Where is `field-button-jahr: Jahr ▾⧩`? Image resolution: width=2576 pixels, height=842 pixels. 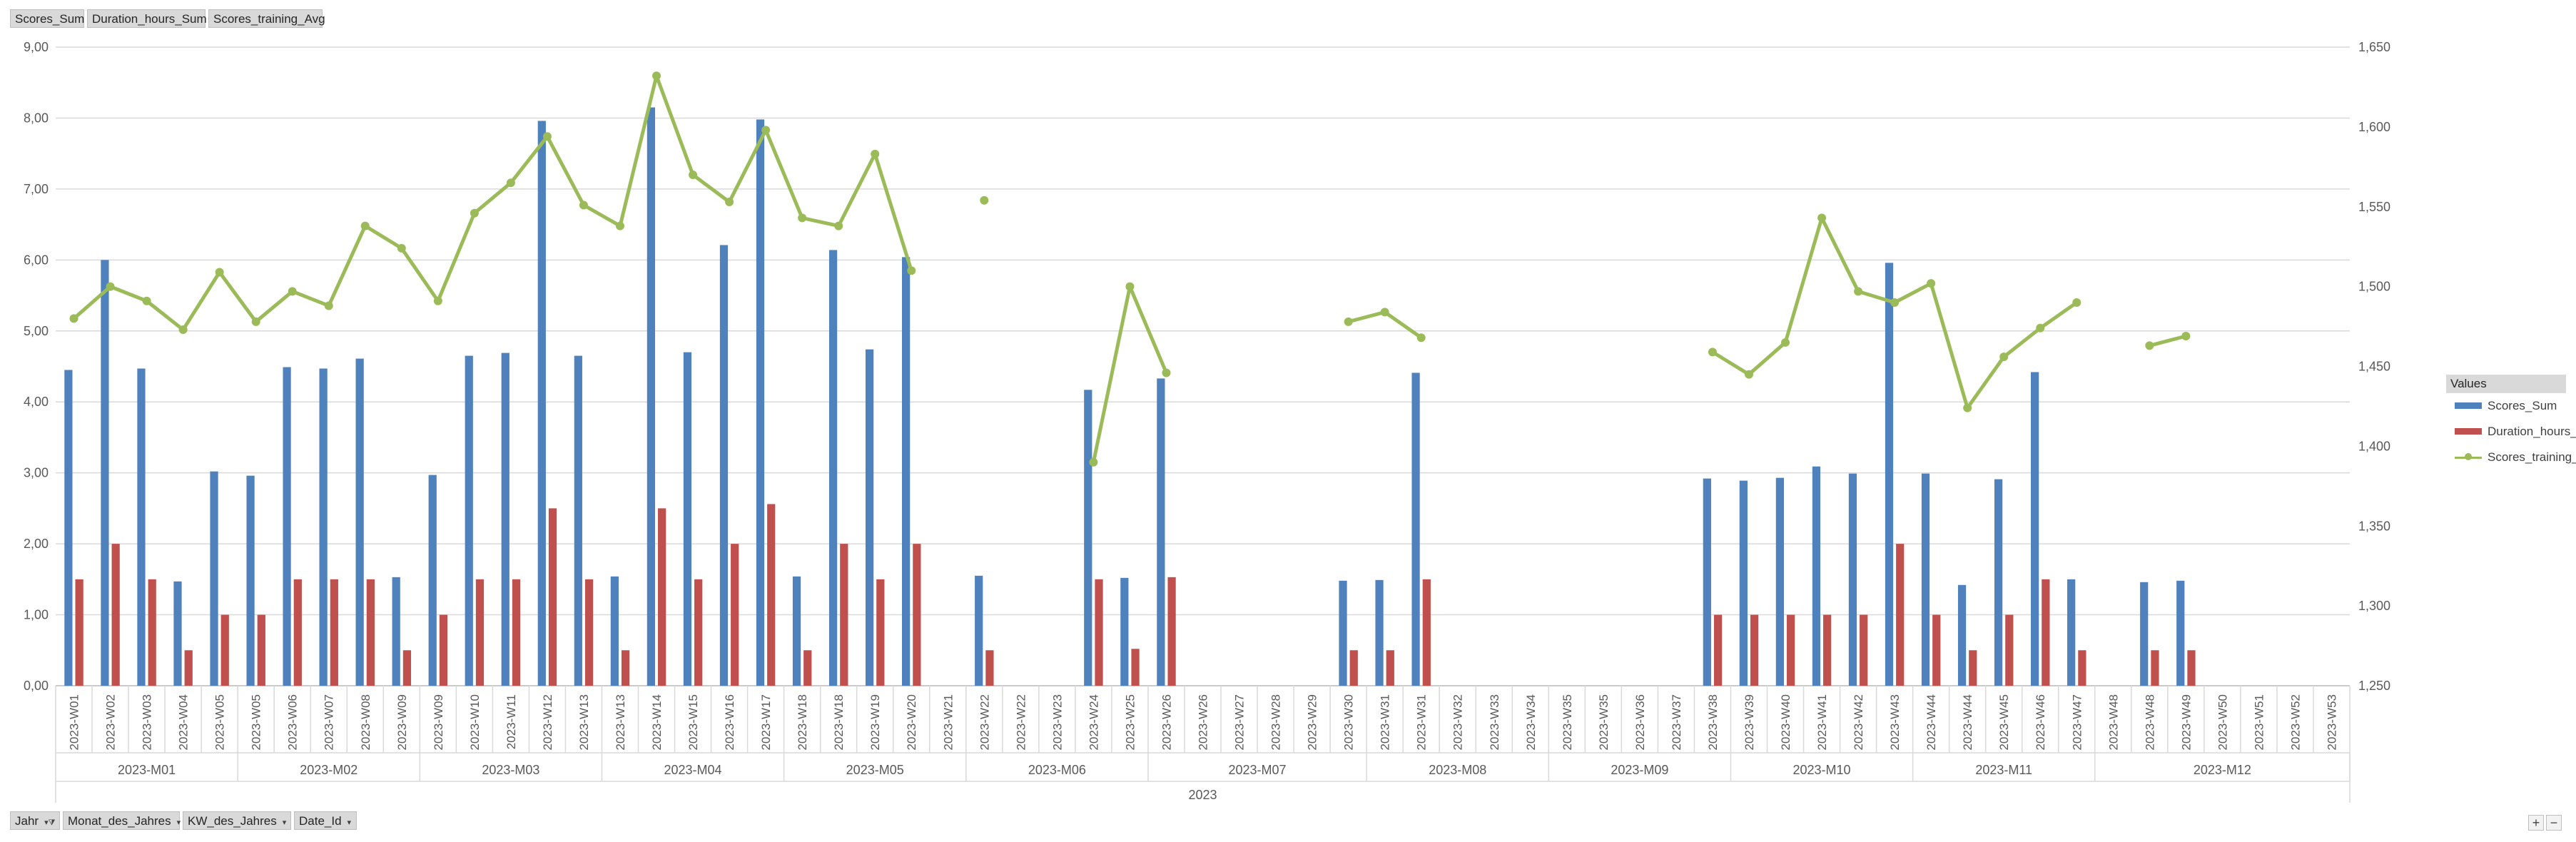 field-button-jahr: Jahr ▾⧩ is located at coordinates (35, 820).